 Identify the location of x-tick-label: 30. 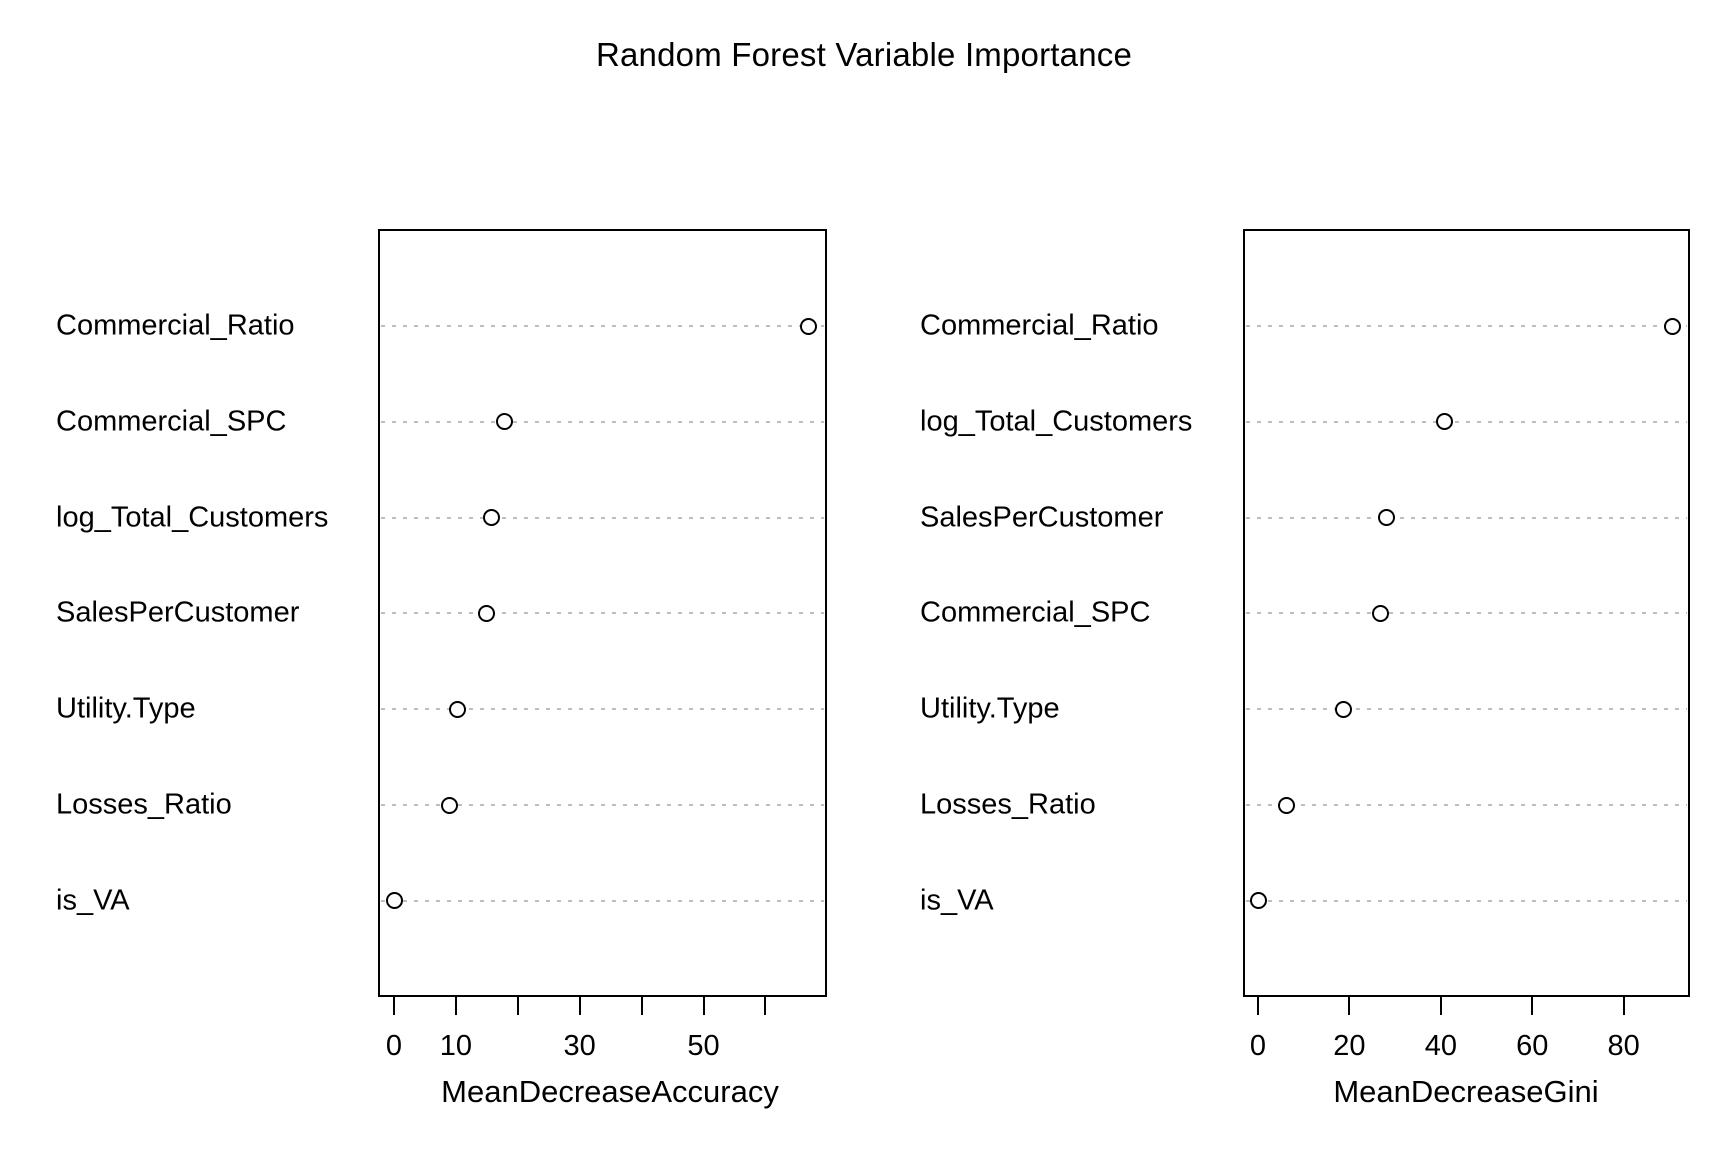
(579, 1046).